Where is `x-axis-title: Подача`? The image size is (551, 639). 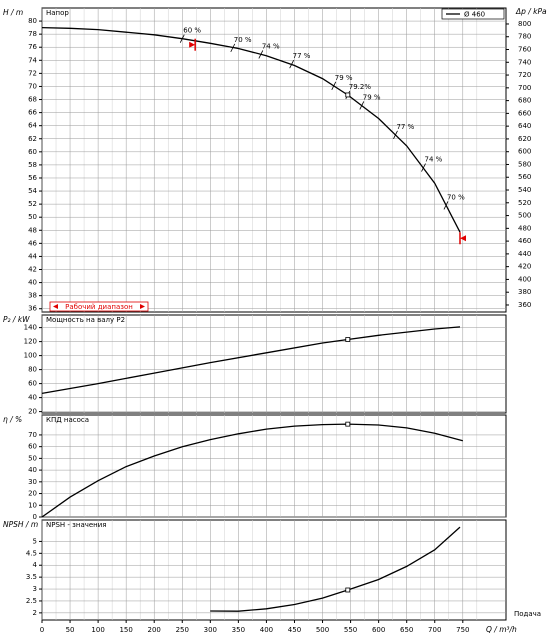
x-axis-title: Подача is located at coordinates (527, 614).